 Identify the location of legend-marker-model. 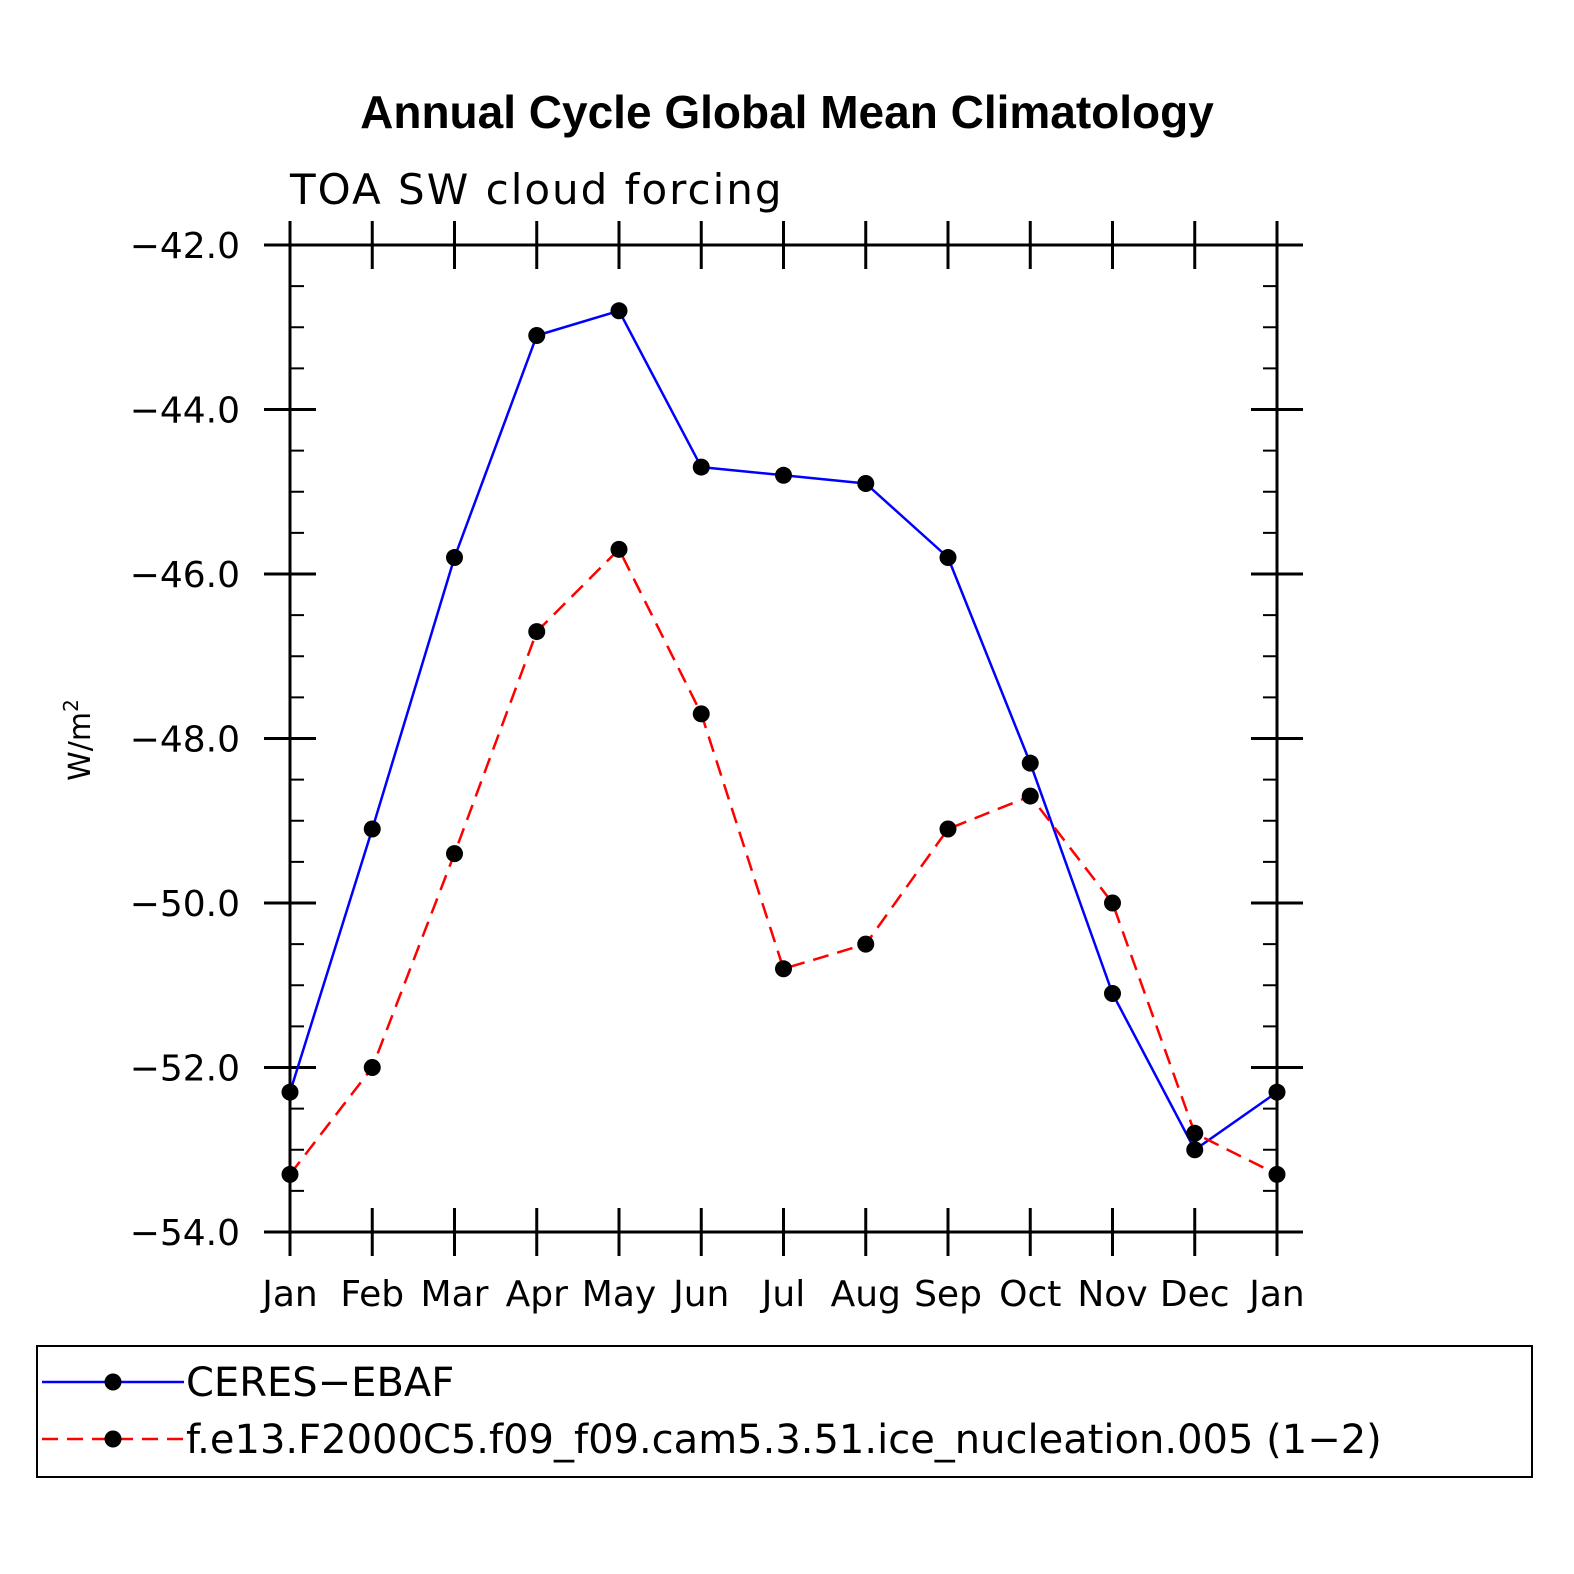
(113, 1439).